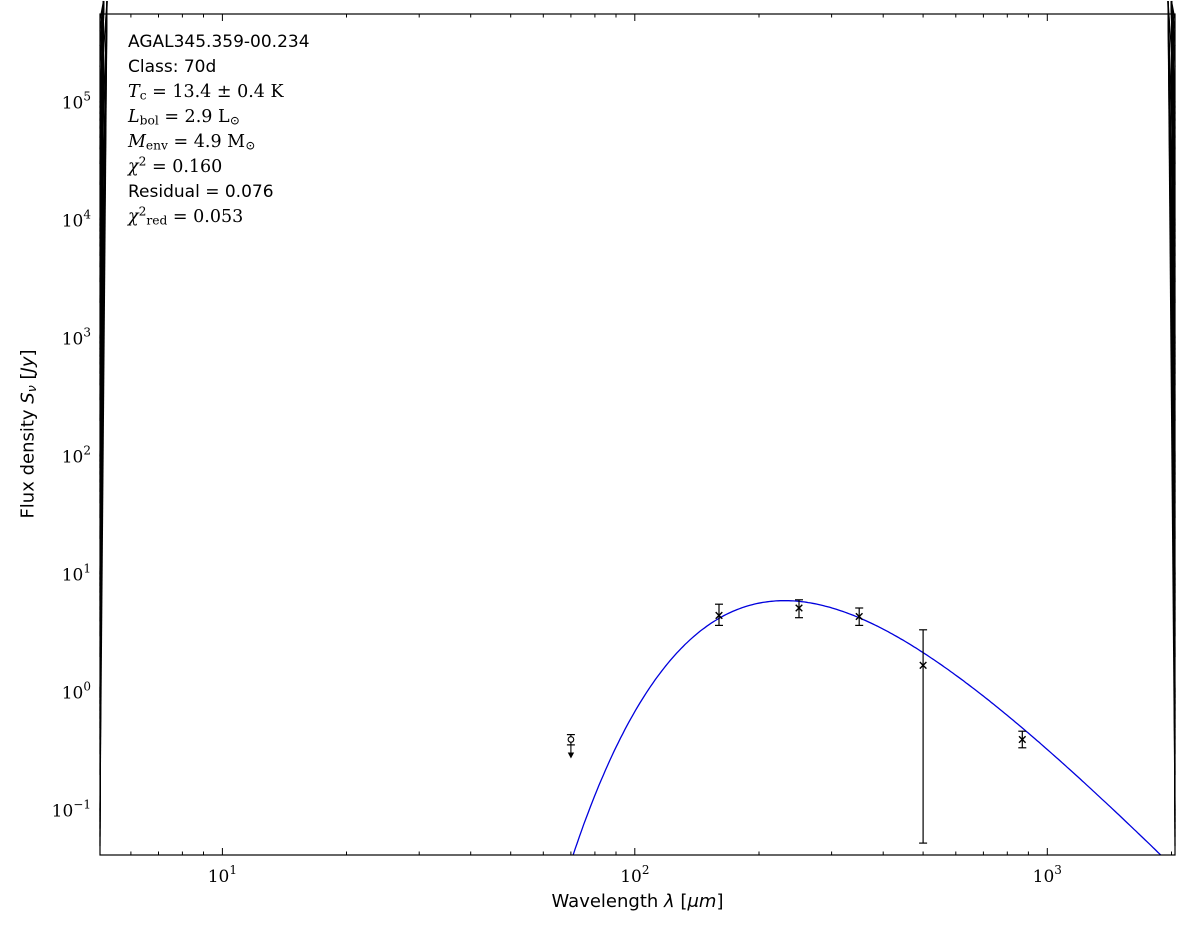  Describe the element at coordinates (76, 691) in the screenshot. I see `y-tick-label: 10⁰` at that location.